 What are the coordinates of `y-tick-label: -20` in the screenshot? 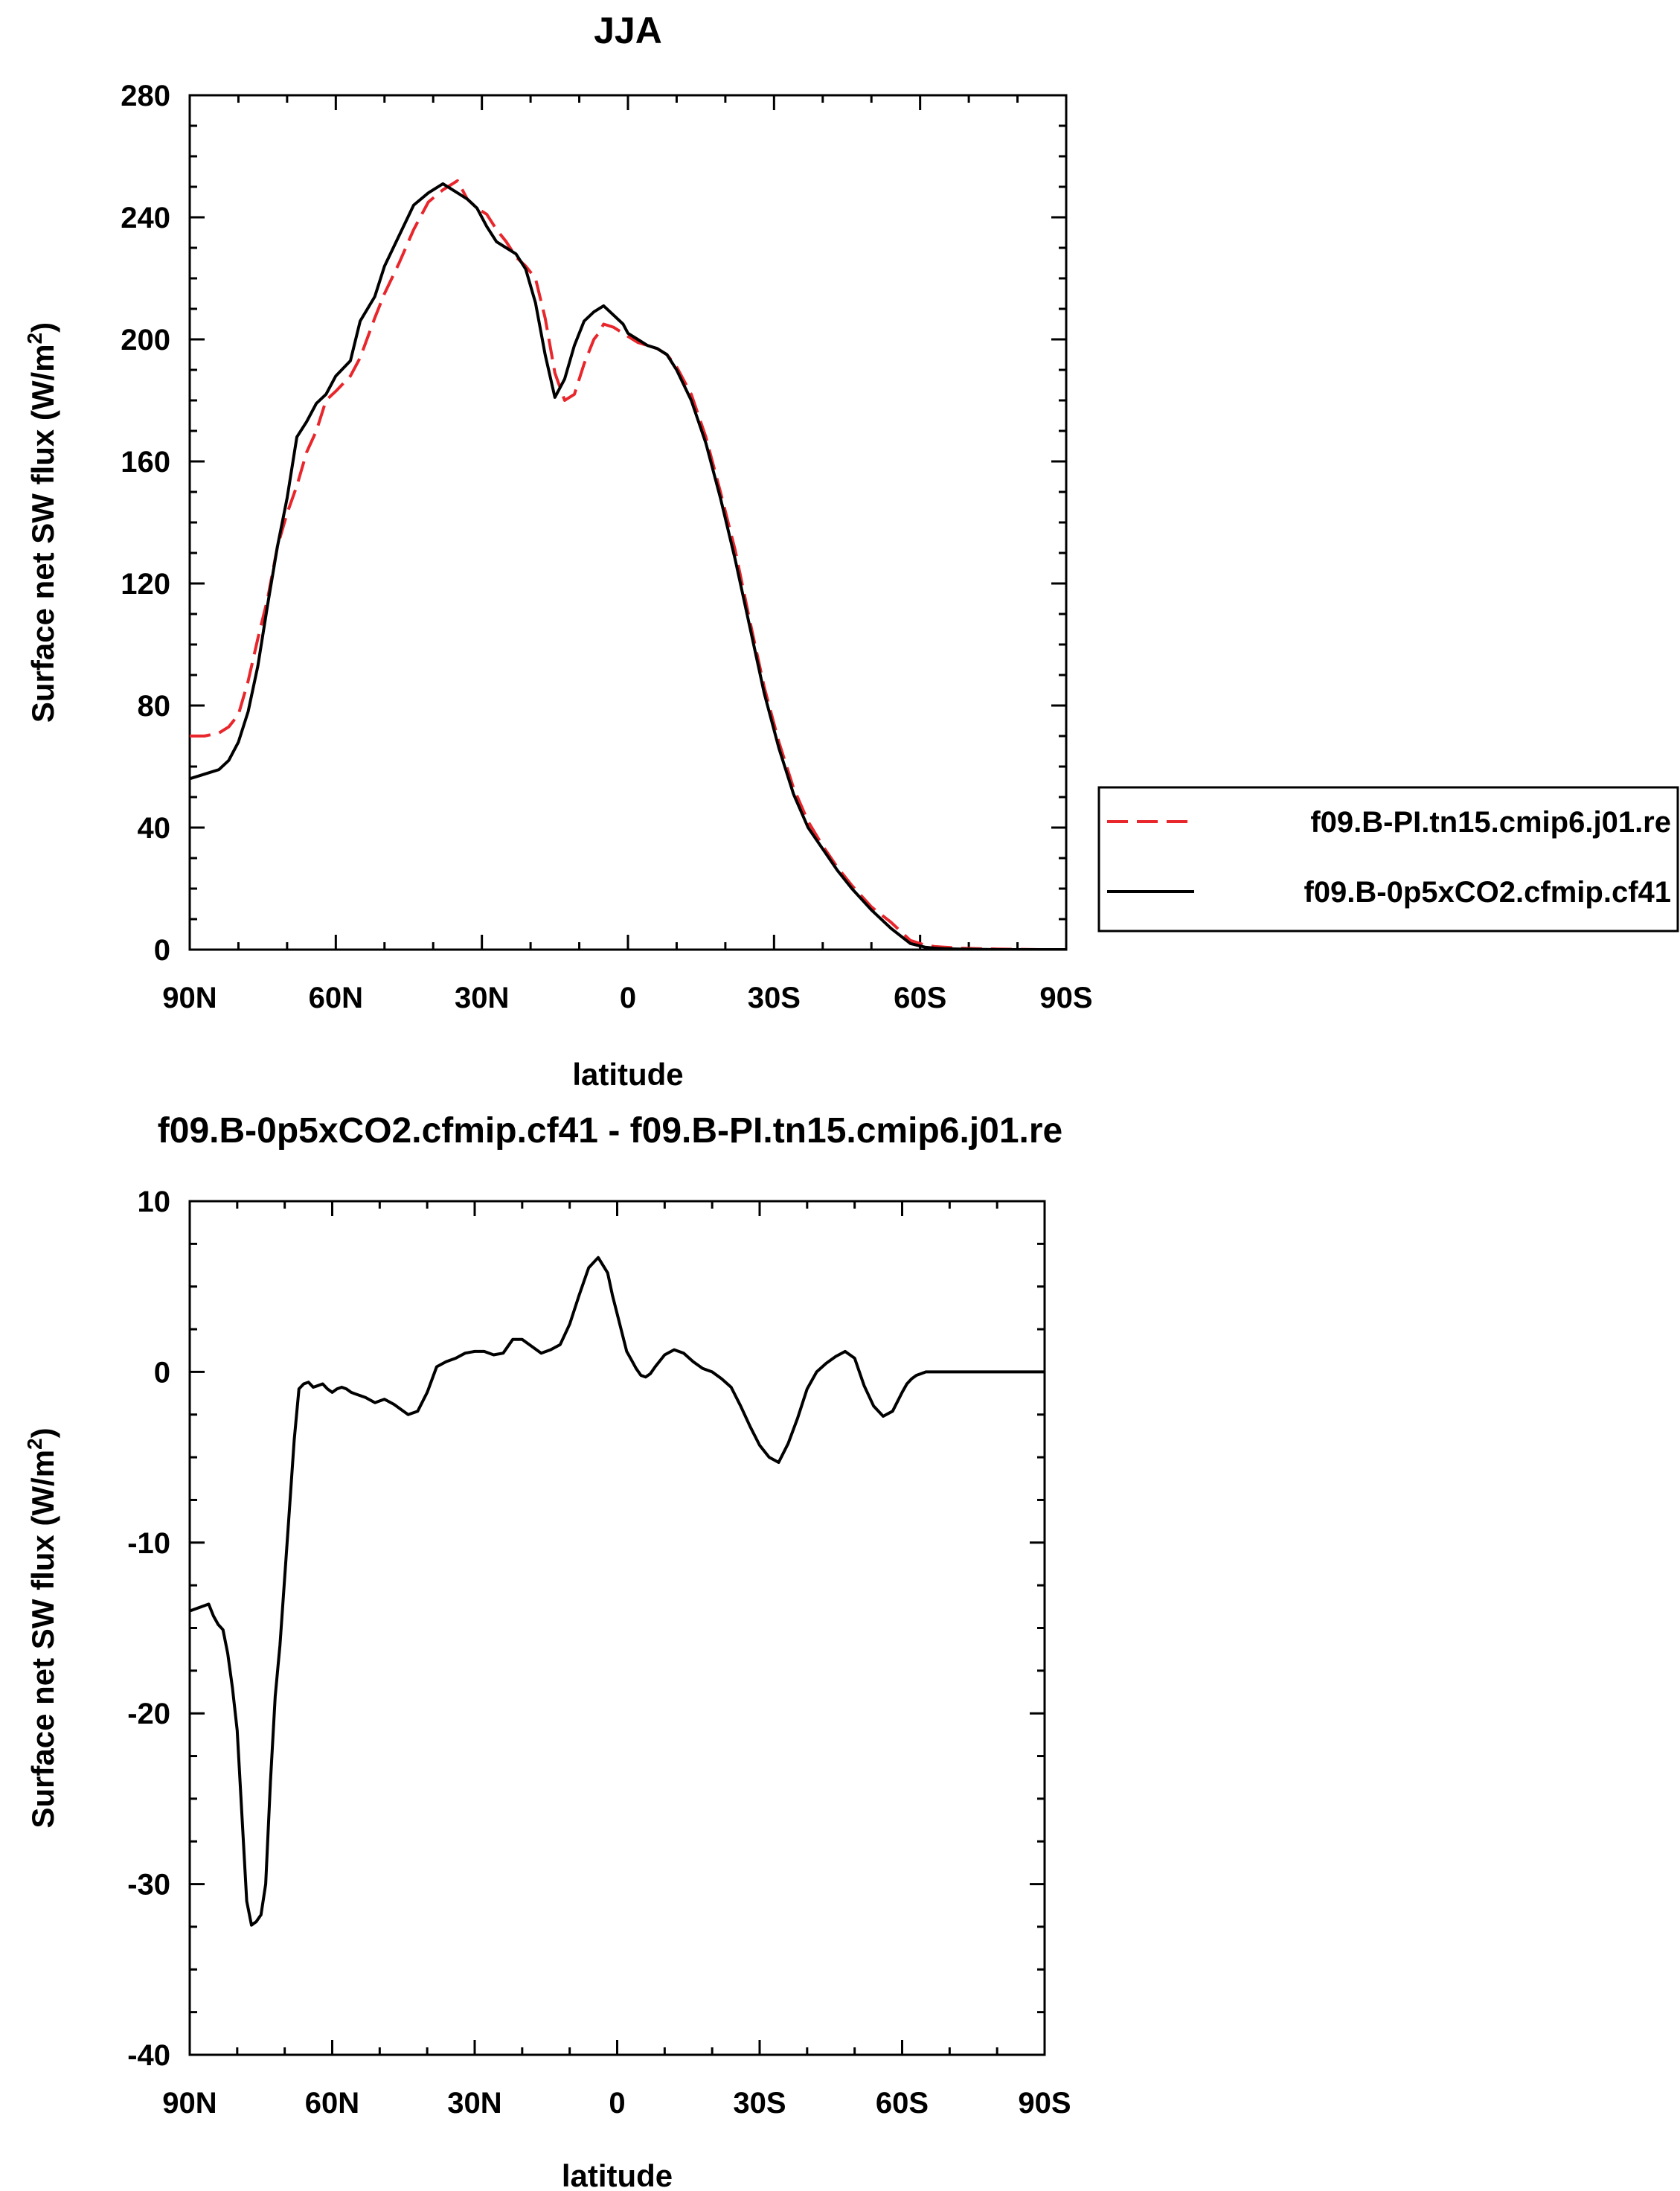 It's located at (148, 1714).